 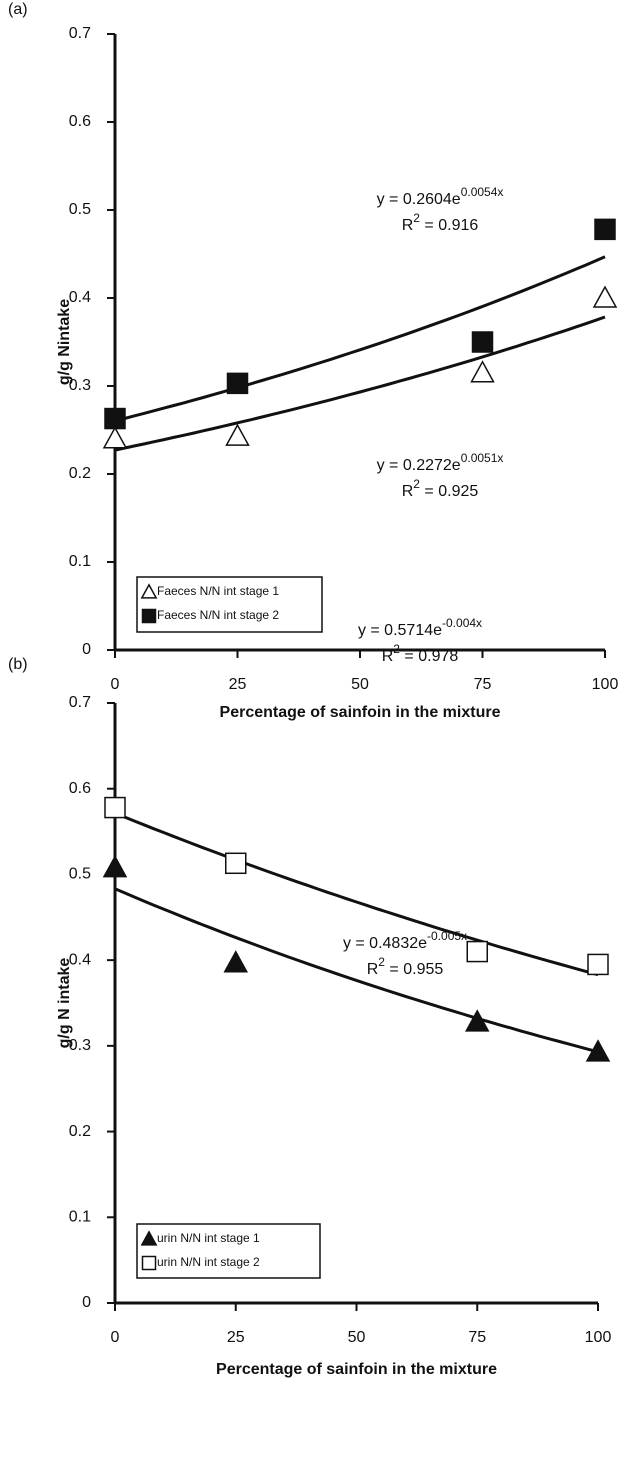 I want to click on equation: y = 0.2604e0.0054x, so click(x=440, y=196).